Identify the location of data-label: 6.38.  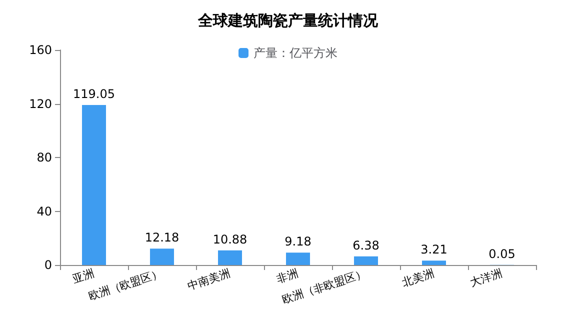
(366, 245).